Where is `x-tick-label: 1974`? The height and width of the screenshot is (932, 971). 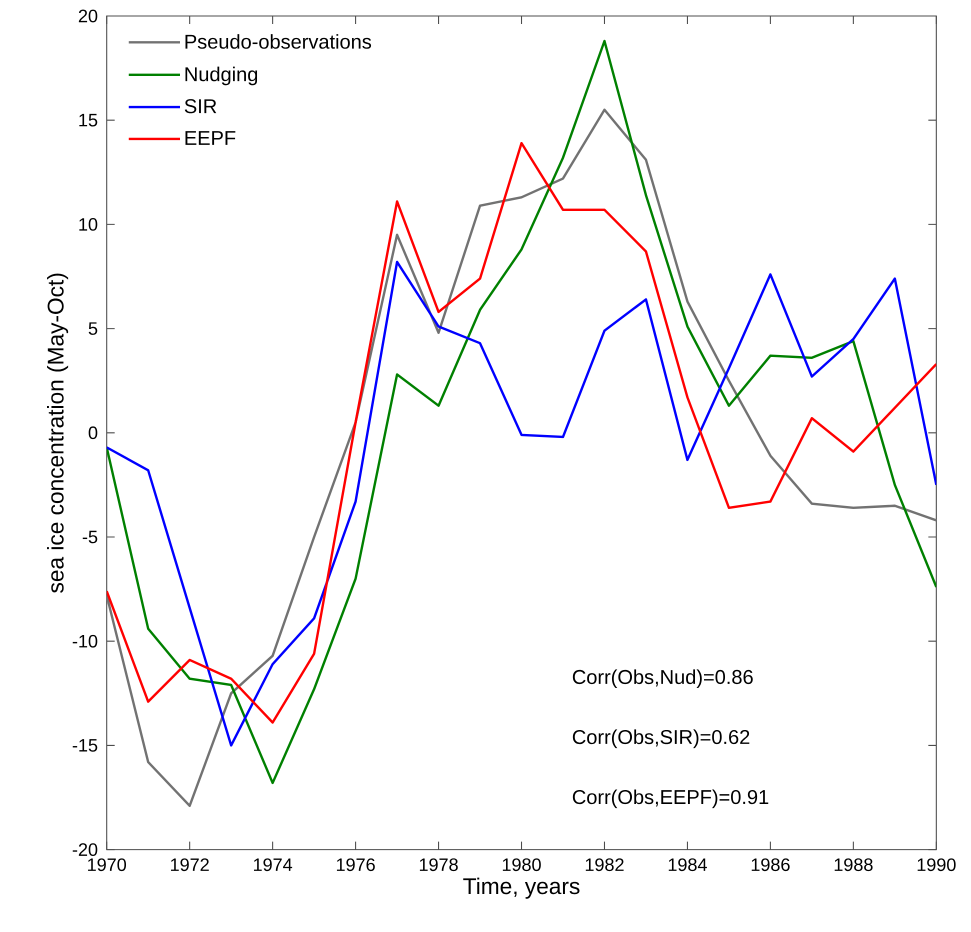 x-tick-label: 1974 is located at coordinates (273, 864).